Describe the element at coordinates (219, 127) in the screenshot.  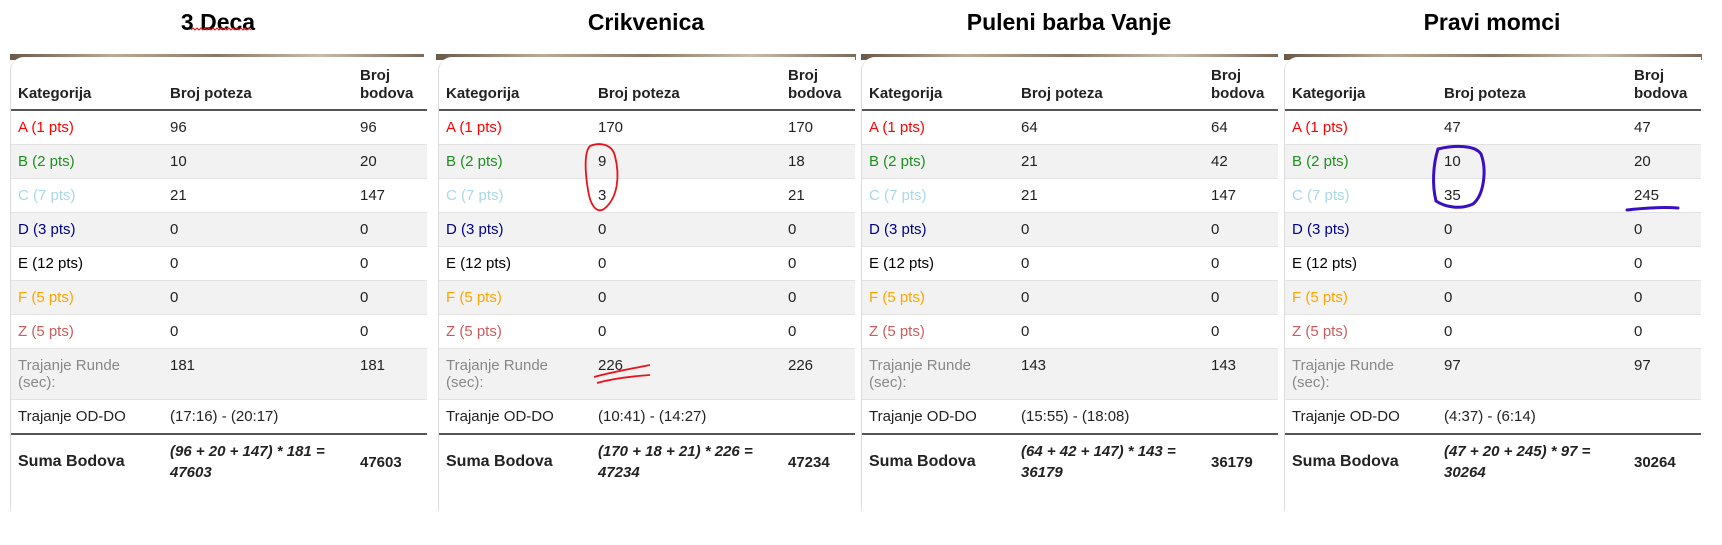
I see `table-row: A (1 pts) 96 96` at that location.